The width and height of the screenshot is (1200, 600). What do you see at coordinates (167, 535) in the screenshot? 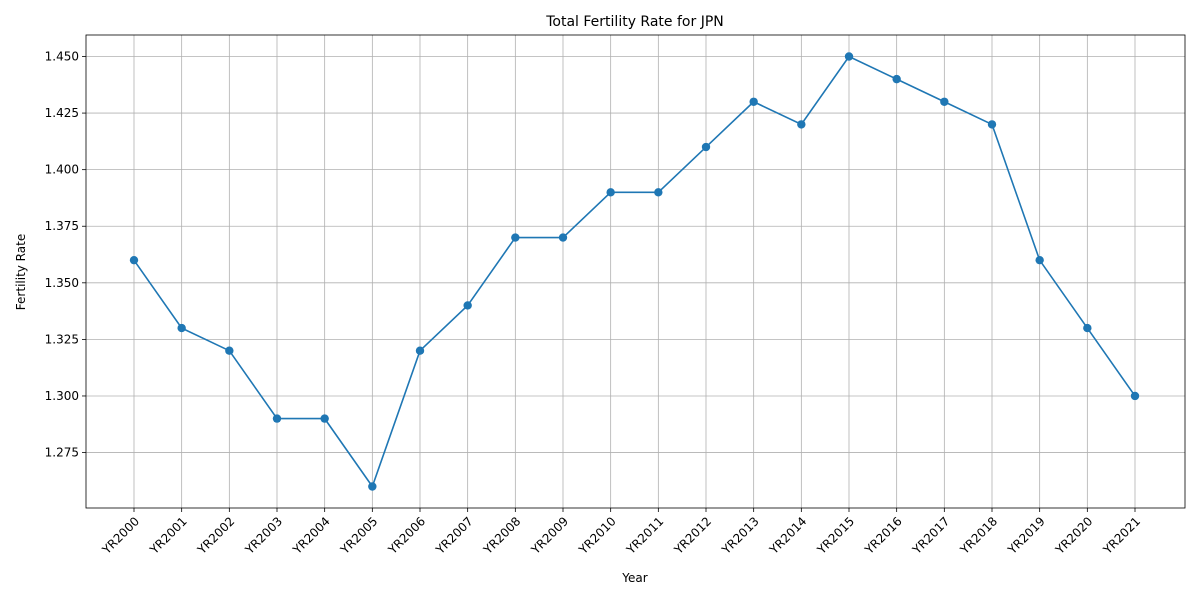
I see `x-tick-label: YR2001` at bounding box center [167, 535].